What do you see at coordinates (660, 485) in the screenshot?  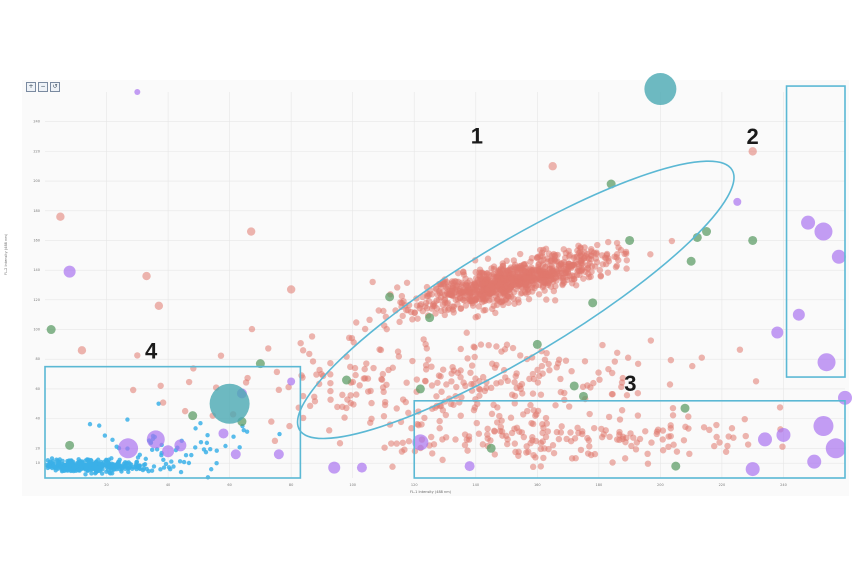 I see `x-tick-label: 200` at bounding box center [660, 485].